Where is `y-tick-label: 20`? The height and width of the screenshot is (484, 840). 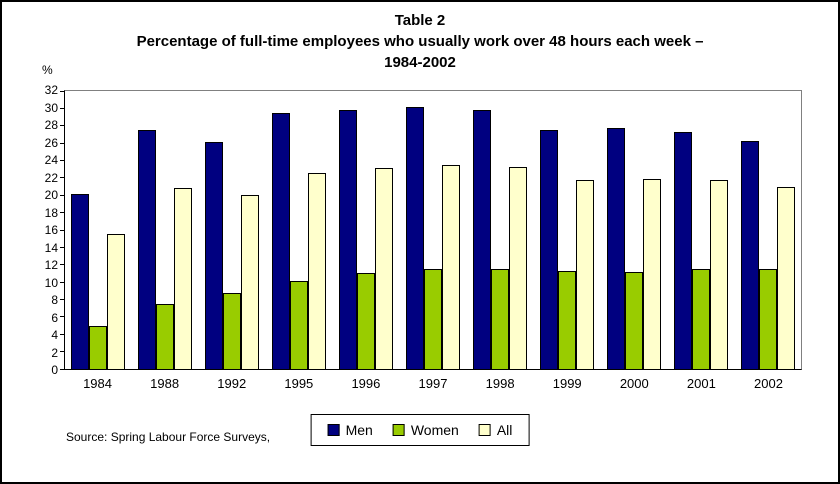
y-tick-label: 20 is located at coordinates (51, 195).